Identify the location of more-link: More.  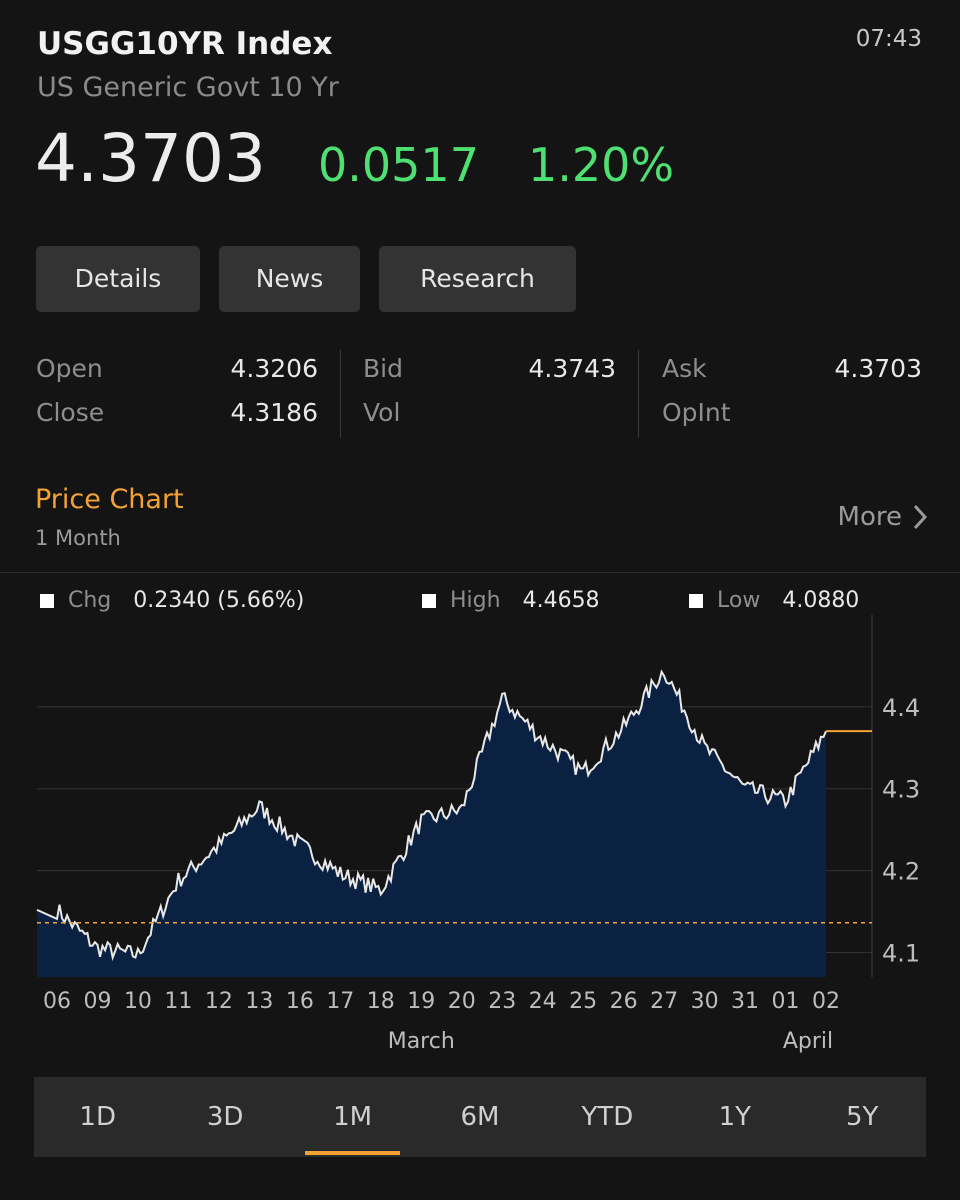
(883, 517).